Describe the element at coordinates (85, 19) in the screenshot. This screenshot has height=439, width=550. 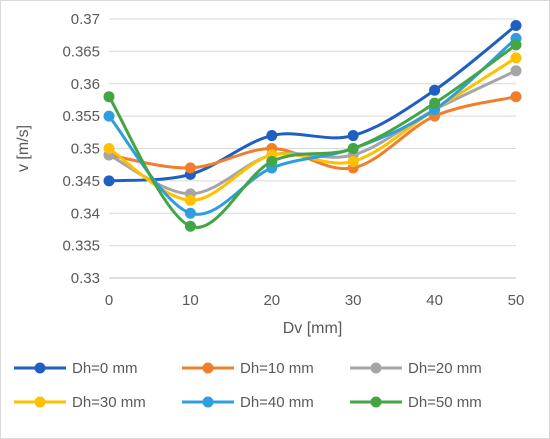
I see `y-tick-label: 0.37` at that location.